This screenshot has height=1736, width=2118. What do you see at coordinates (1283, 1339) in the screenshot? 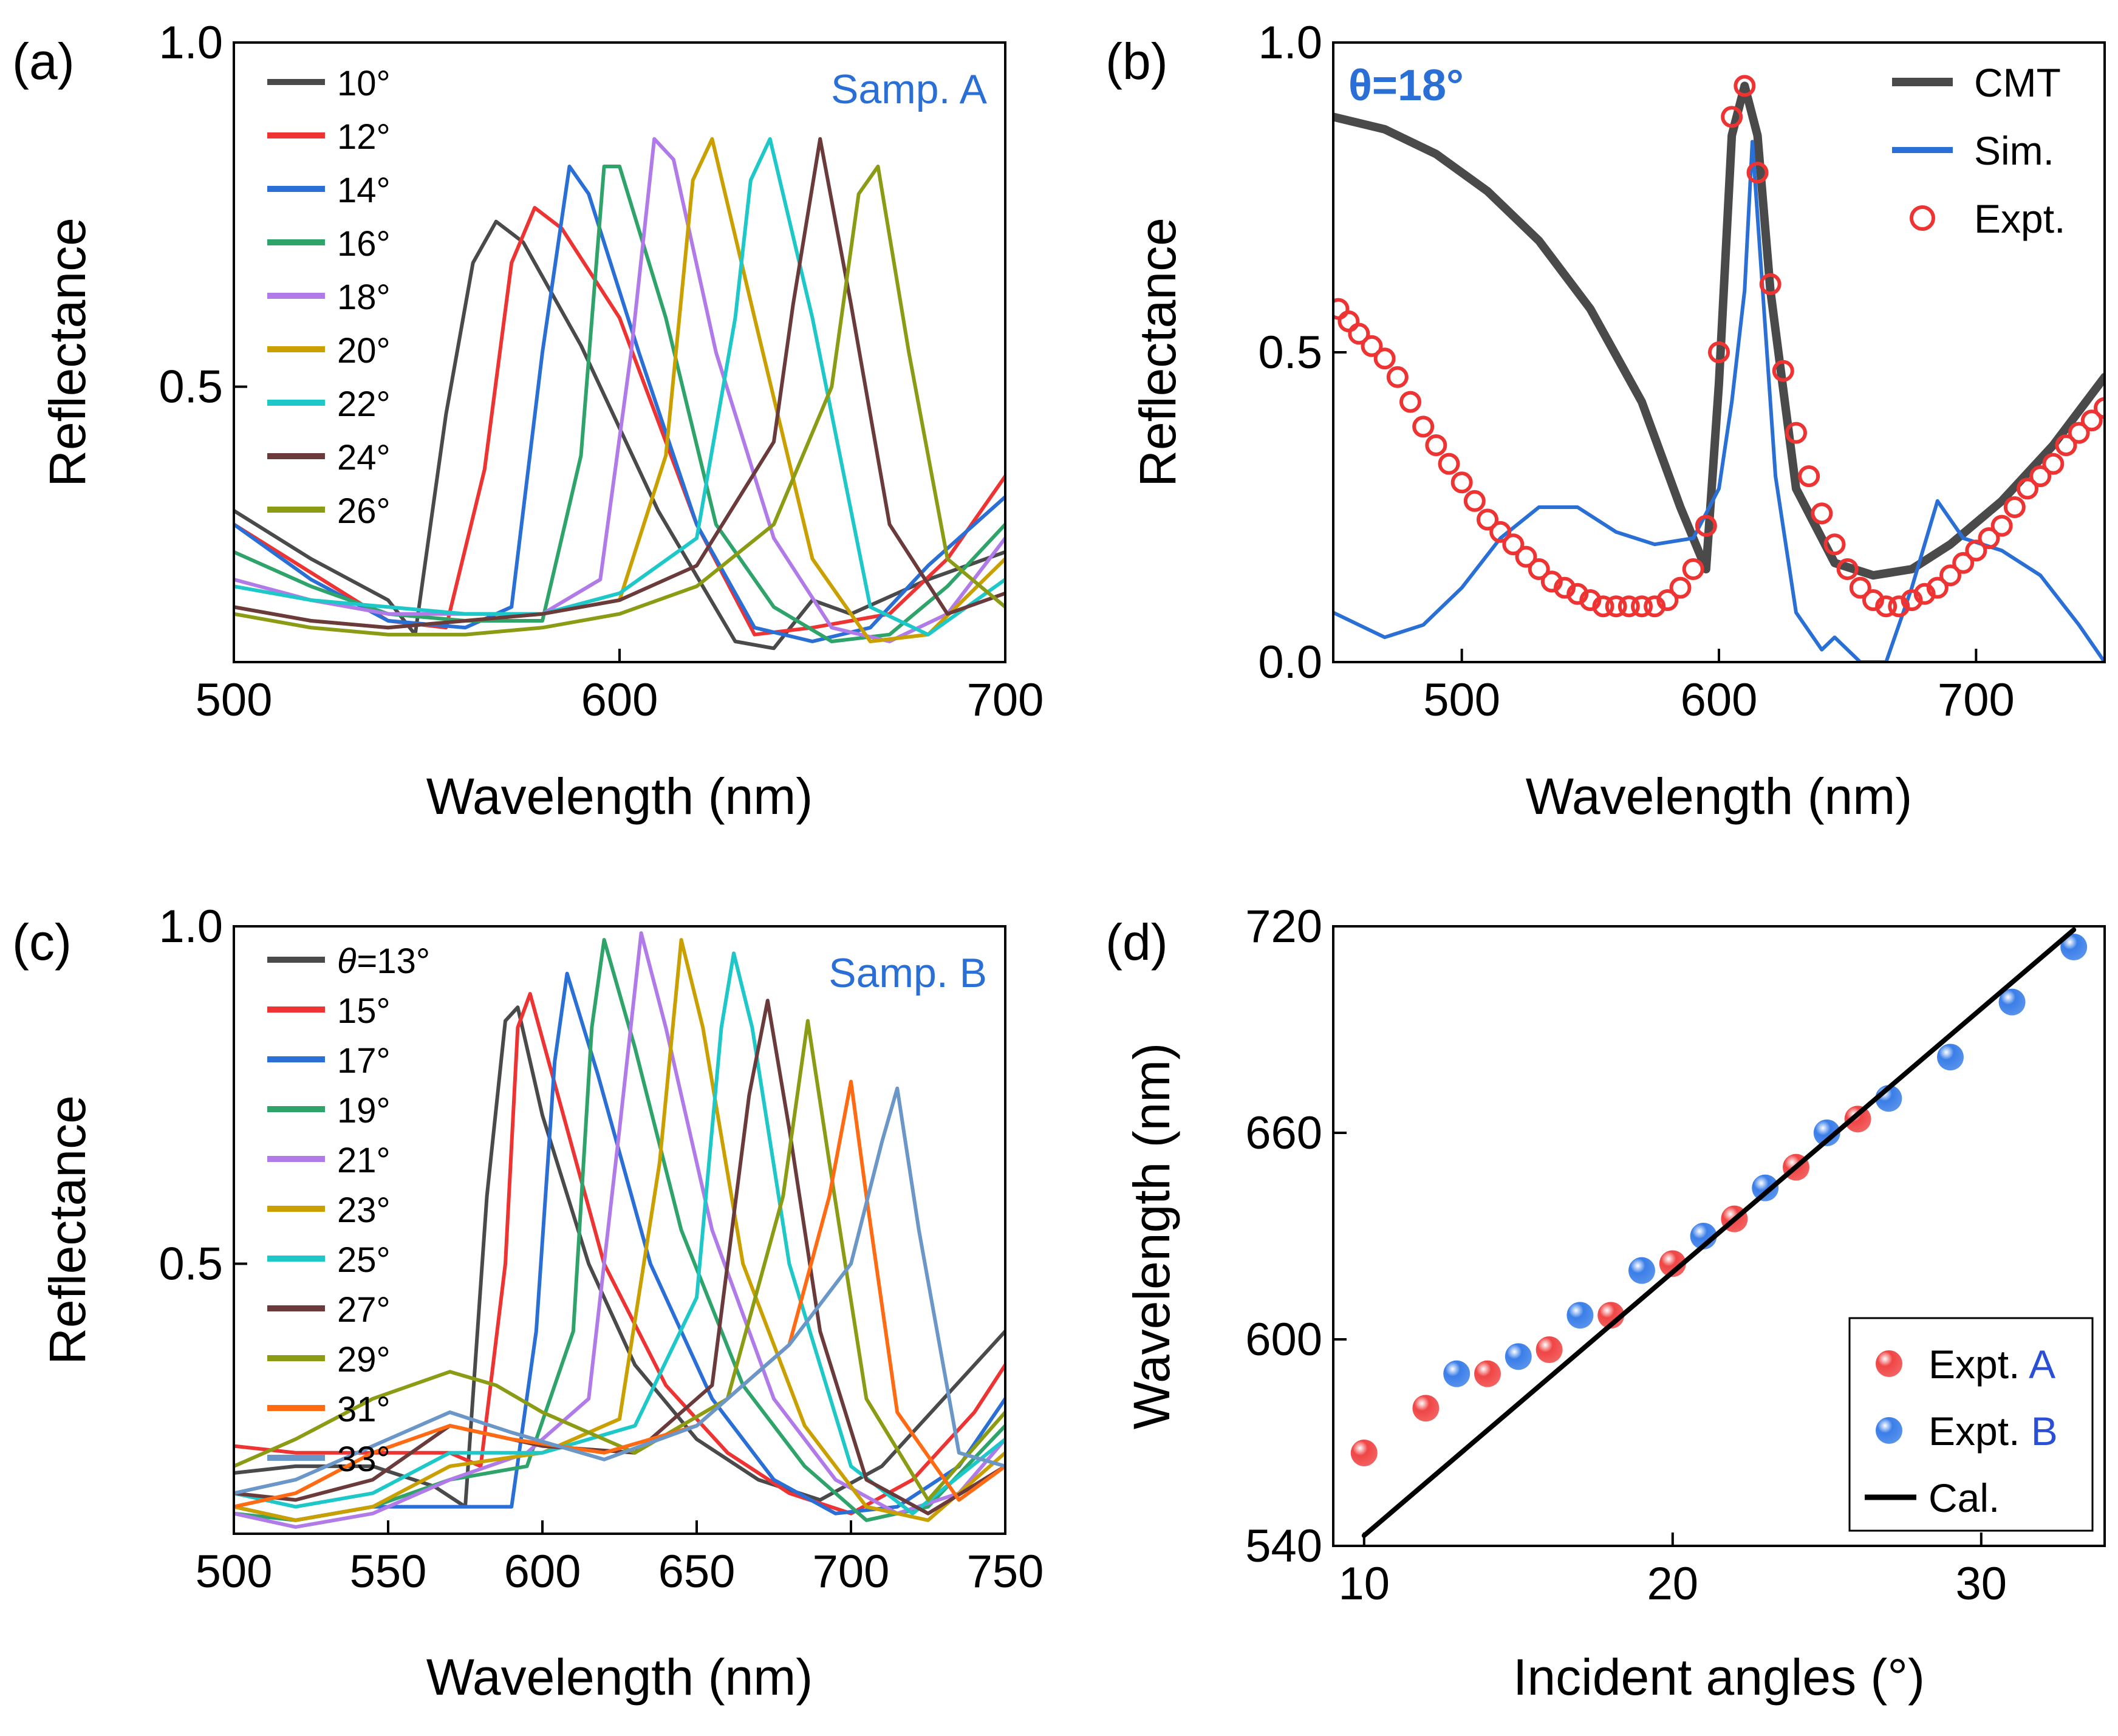
I see `y-tick-label: 600` at bounding box center [1283, 1339].